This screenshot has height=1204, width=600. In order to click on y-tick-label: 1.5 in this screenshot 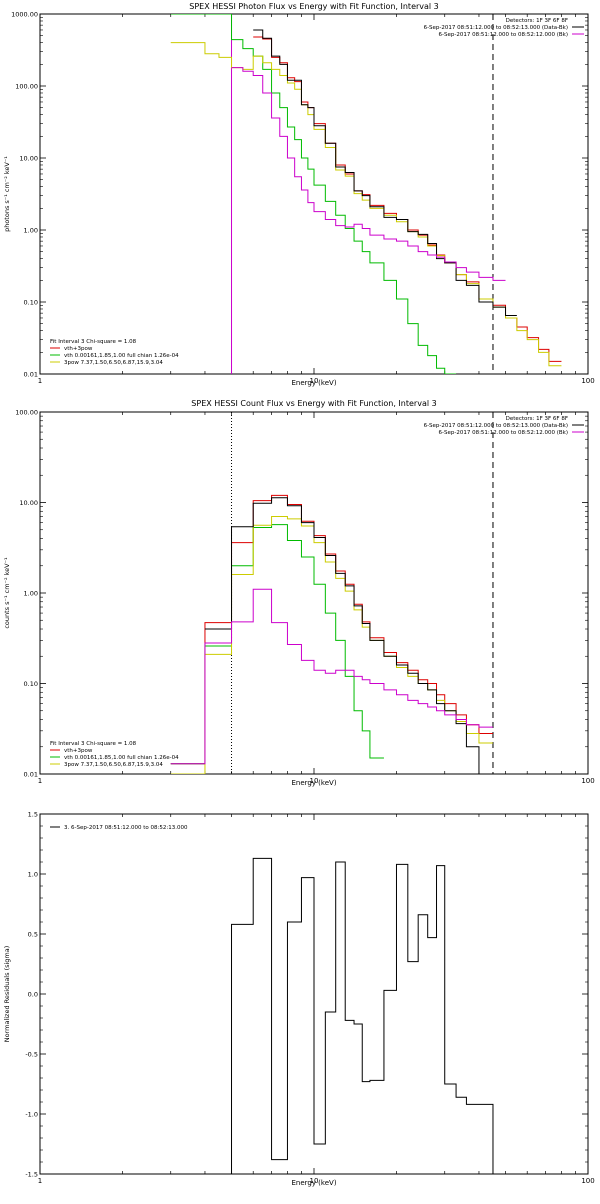, I will do `click(33, 815)`.